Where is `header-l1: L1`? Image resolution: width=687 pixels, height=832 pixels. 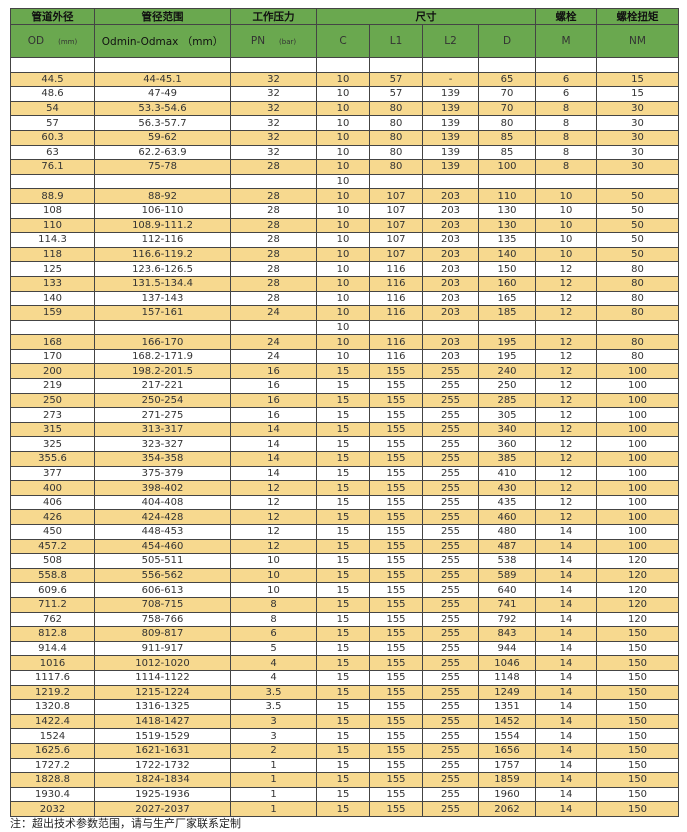 header-l1: L1 is located at coordinates (396, 41).